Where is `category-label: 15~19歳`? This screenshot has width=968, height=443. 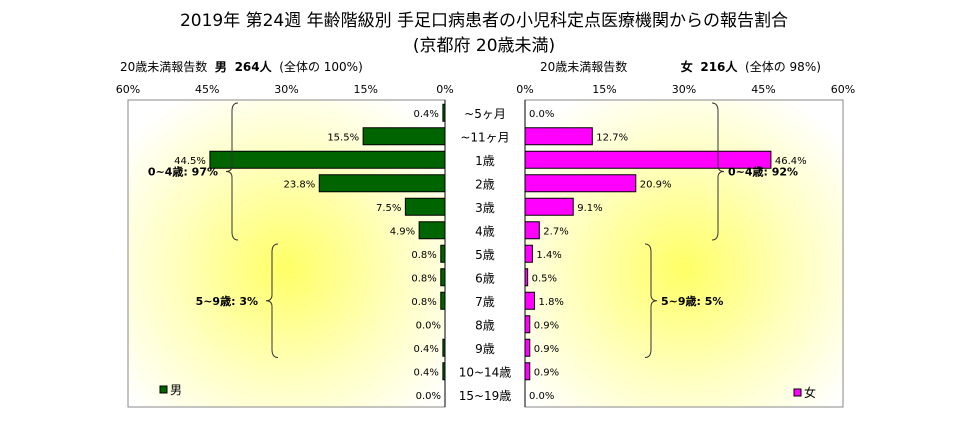
category-label: 15~19歳 is located at coordinates (485, 396).